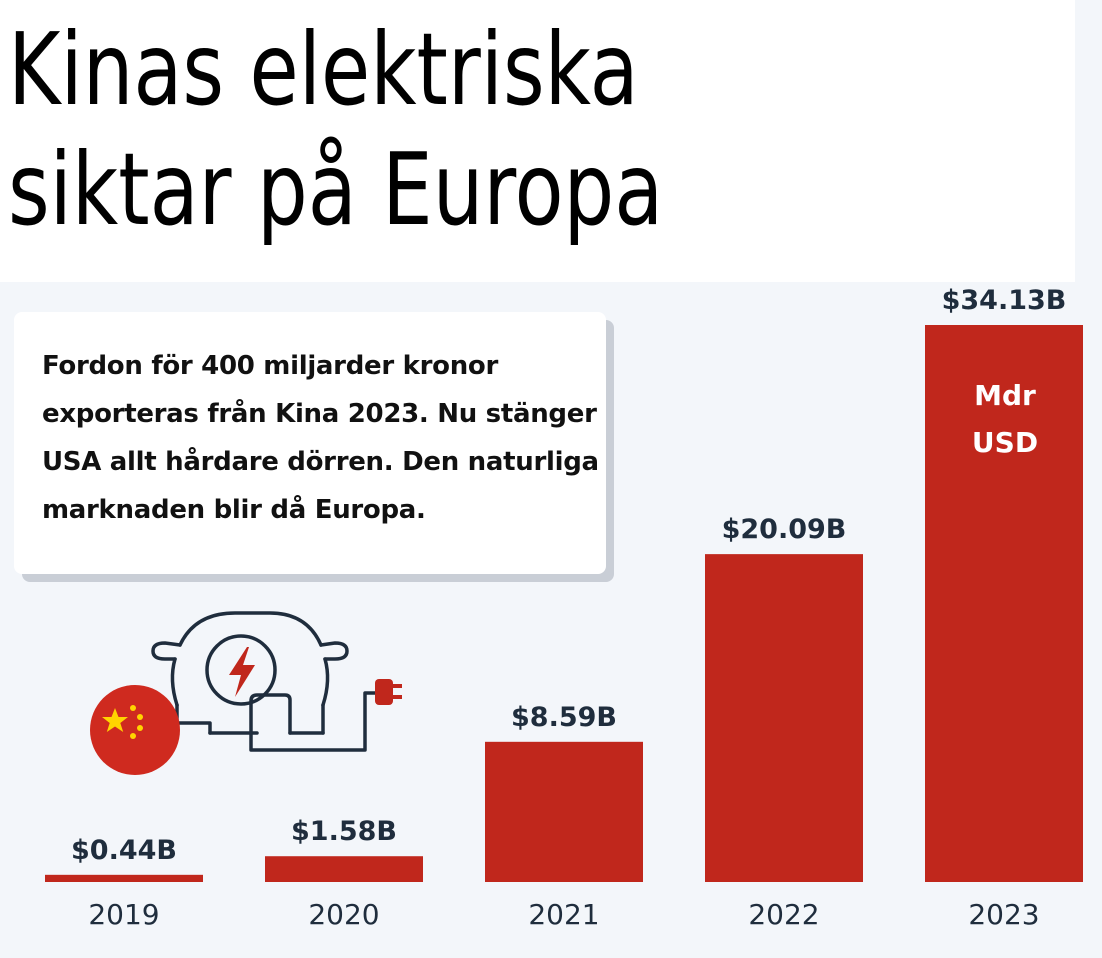 The width and height of the screenshot is (1102, 958). I want to click on title-line-1: Kinas elektriska, so click(323, 69).